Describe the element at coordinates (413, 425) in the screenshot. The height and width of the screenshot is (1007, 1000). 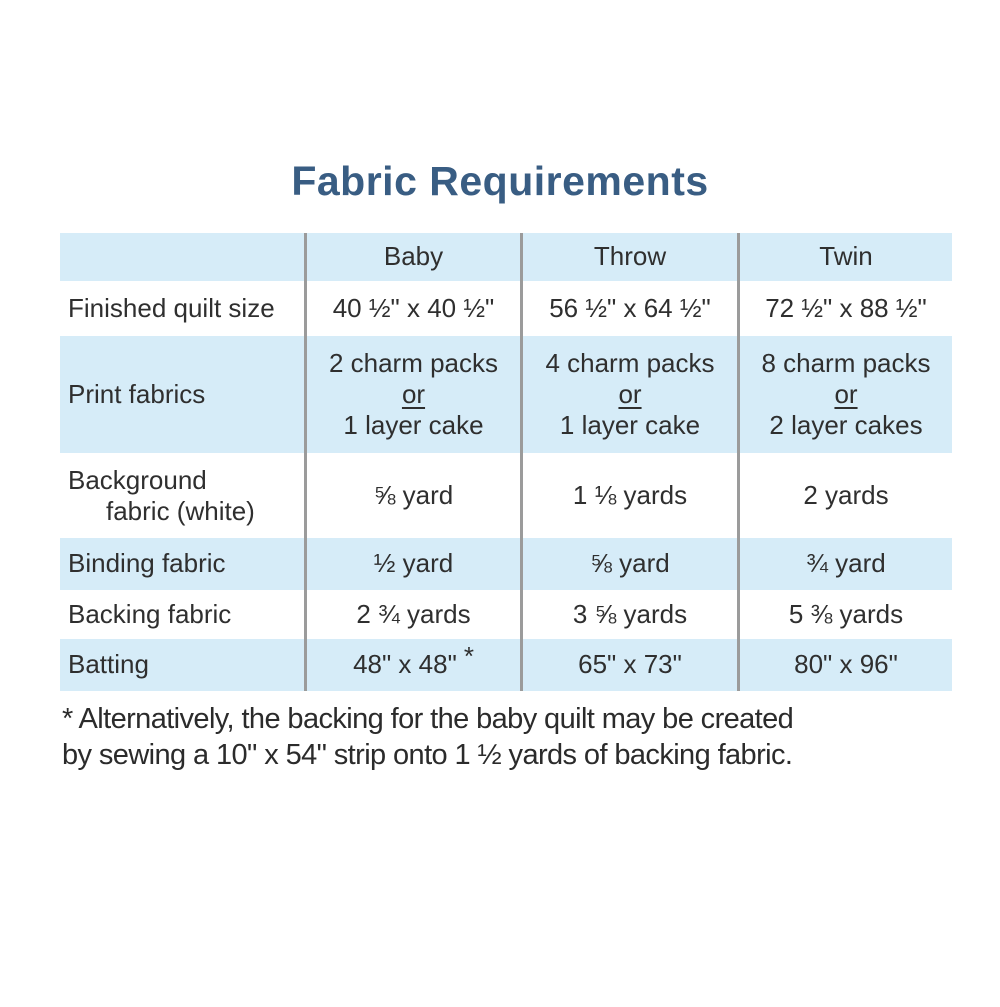
I see `print-baby-line2: 1 layer cake` at that location.